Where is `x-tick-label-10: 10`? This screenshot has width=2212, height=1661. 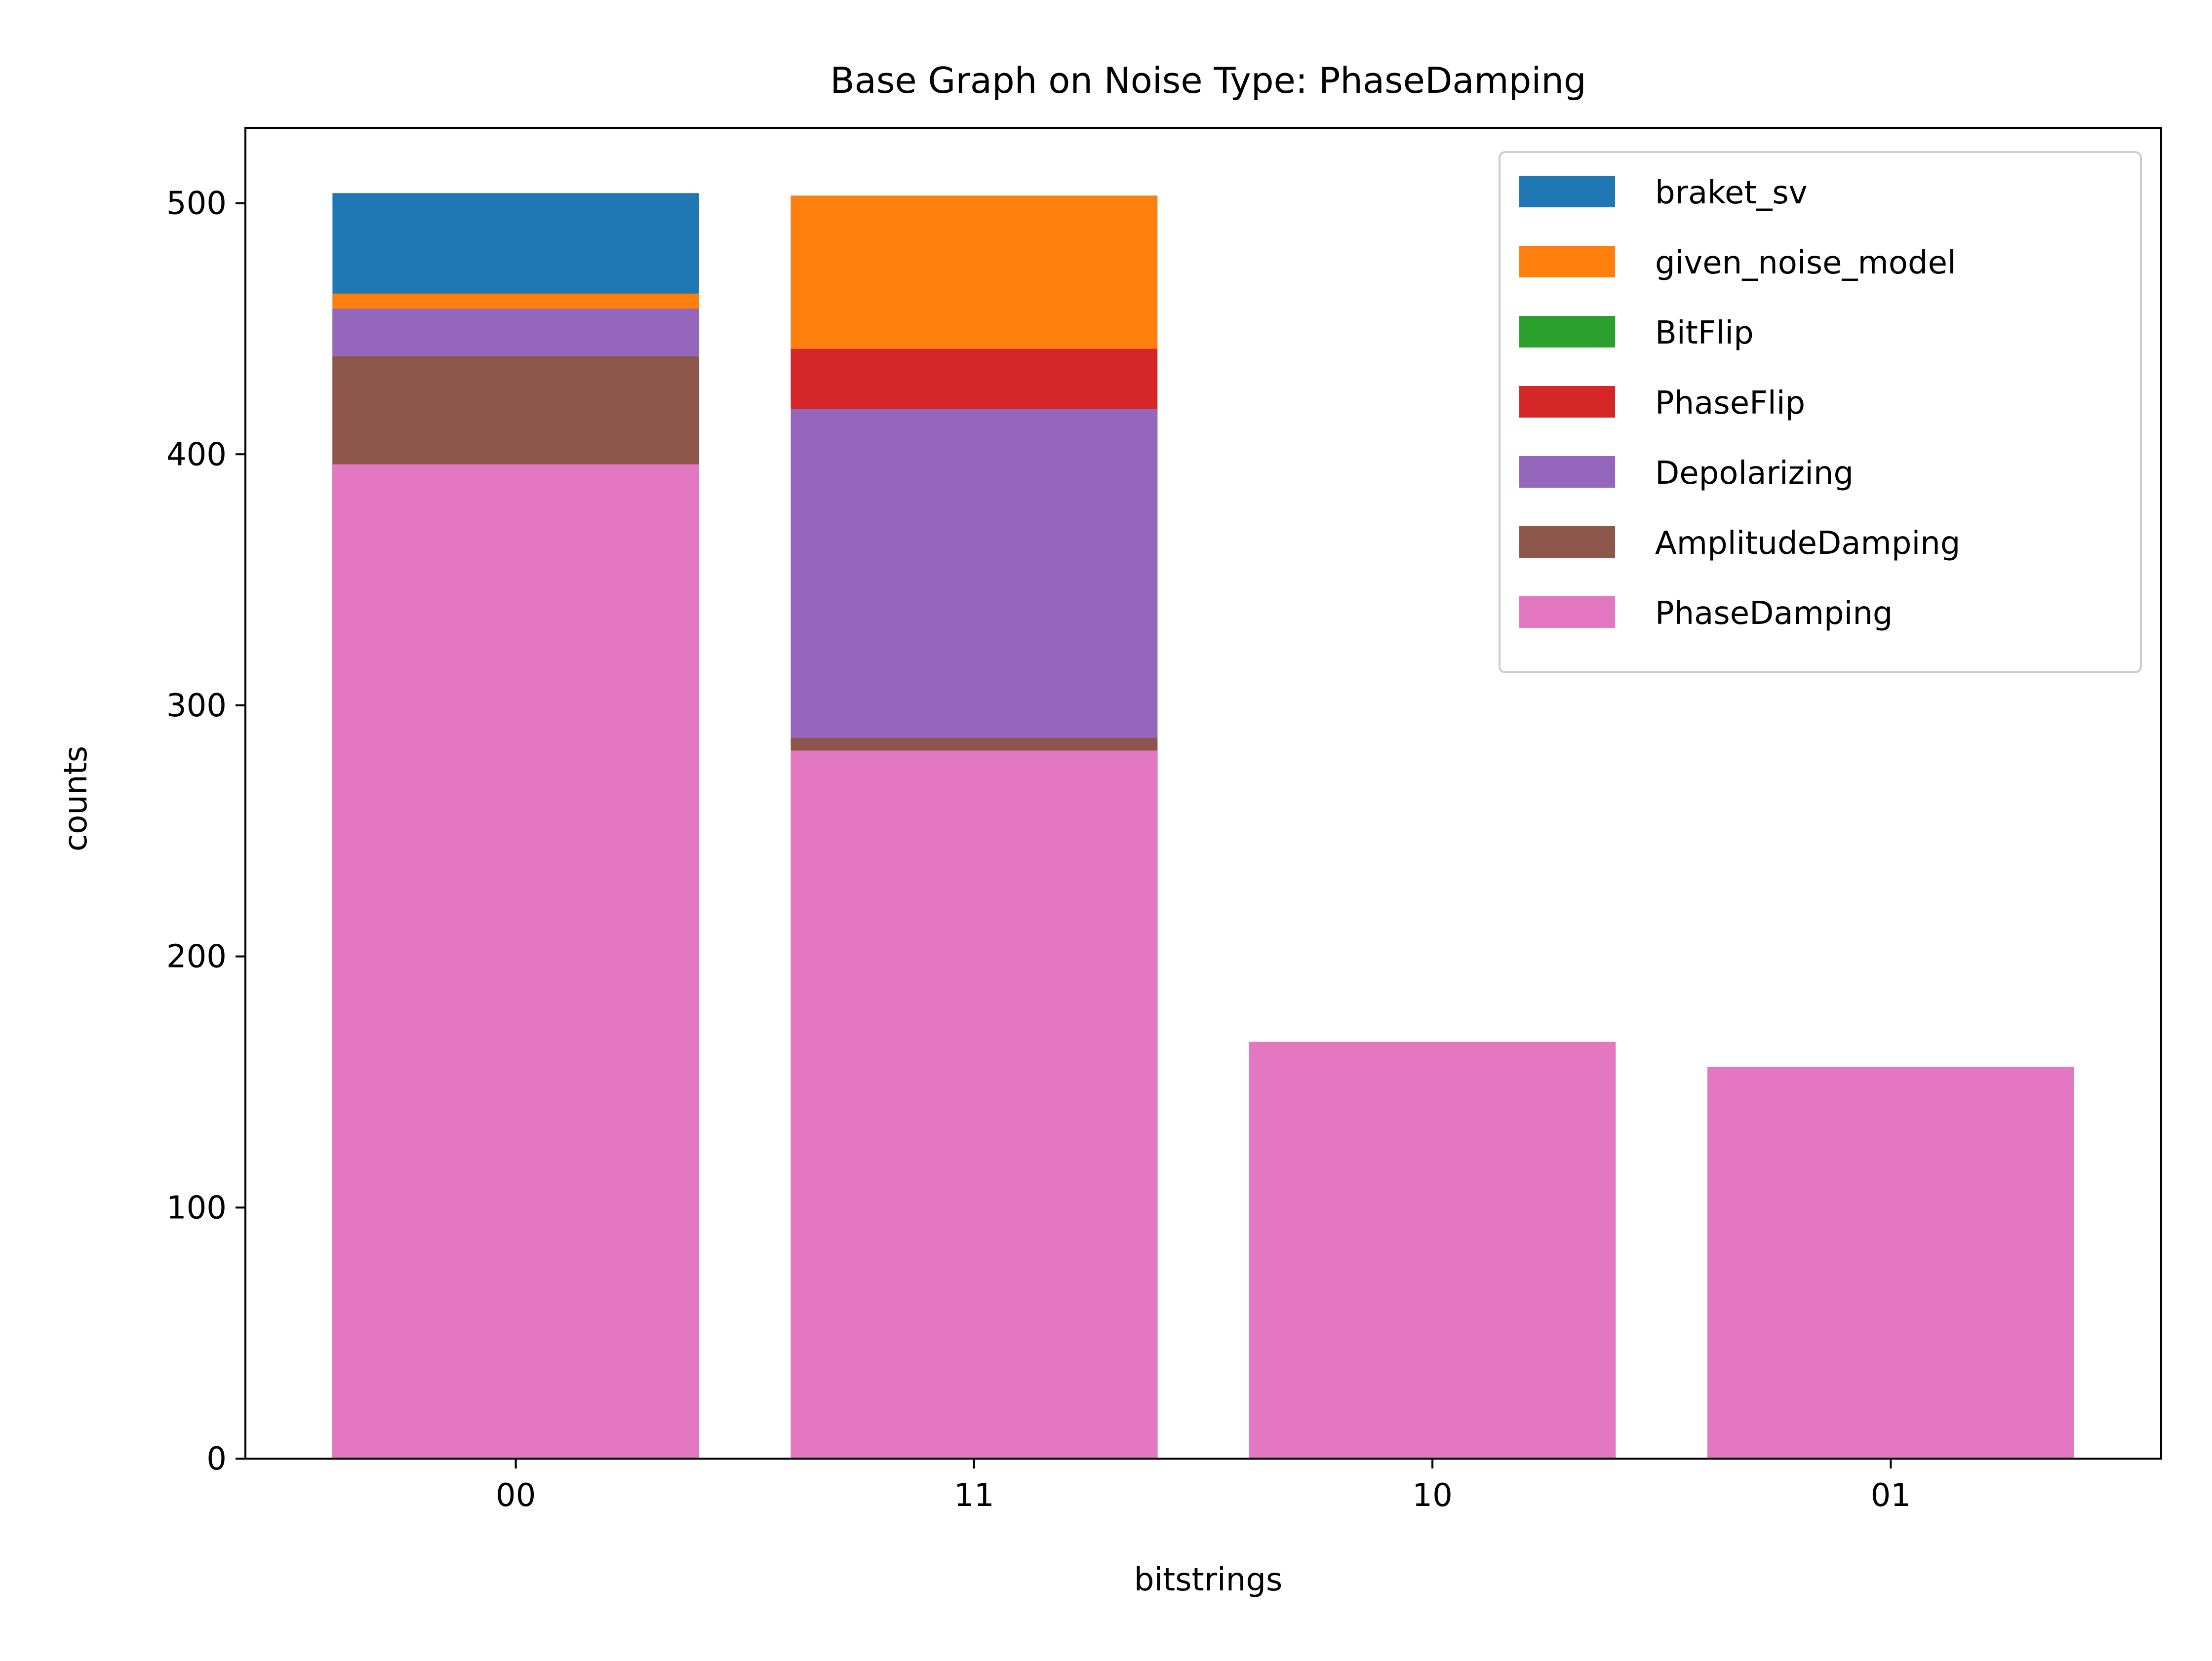
x-tick-label-10: 10 is located at coordinates (1432, 1495).